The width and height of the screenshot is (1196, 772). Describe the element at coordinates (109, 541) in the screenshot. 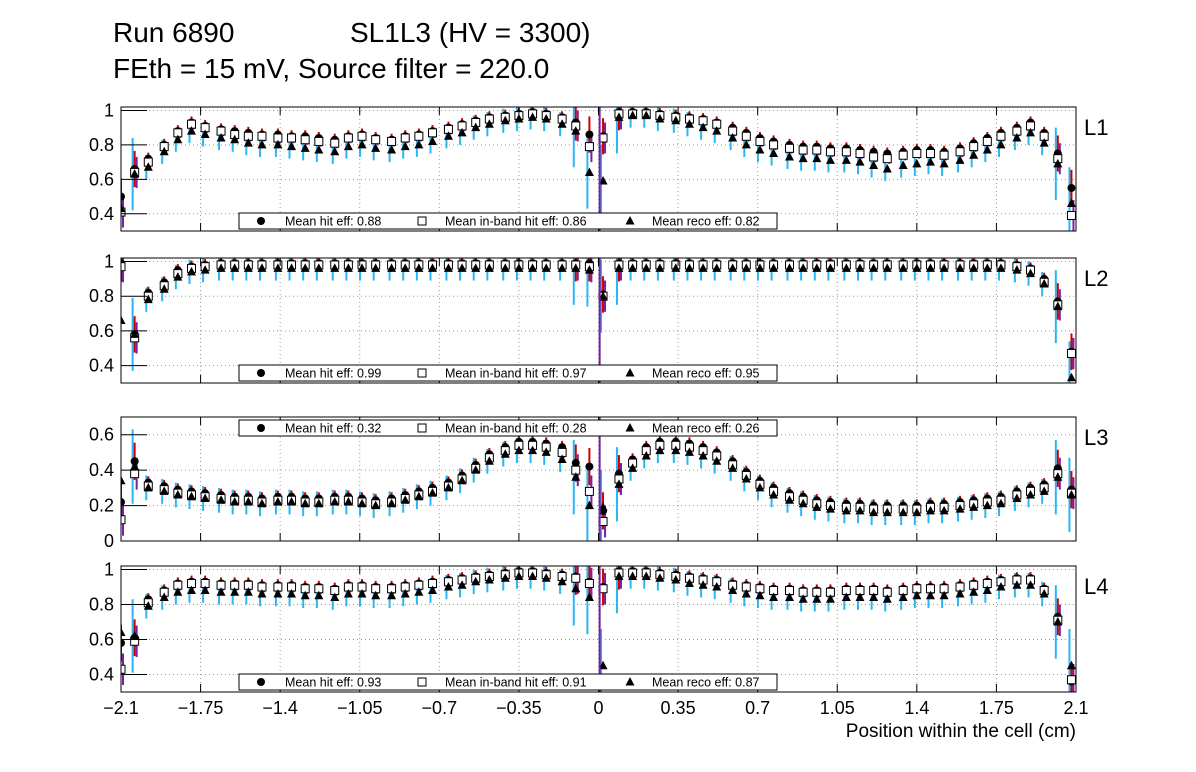

I see `y-tick-label: 0` at that location.